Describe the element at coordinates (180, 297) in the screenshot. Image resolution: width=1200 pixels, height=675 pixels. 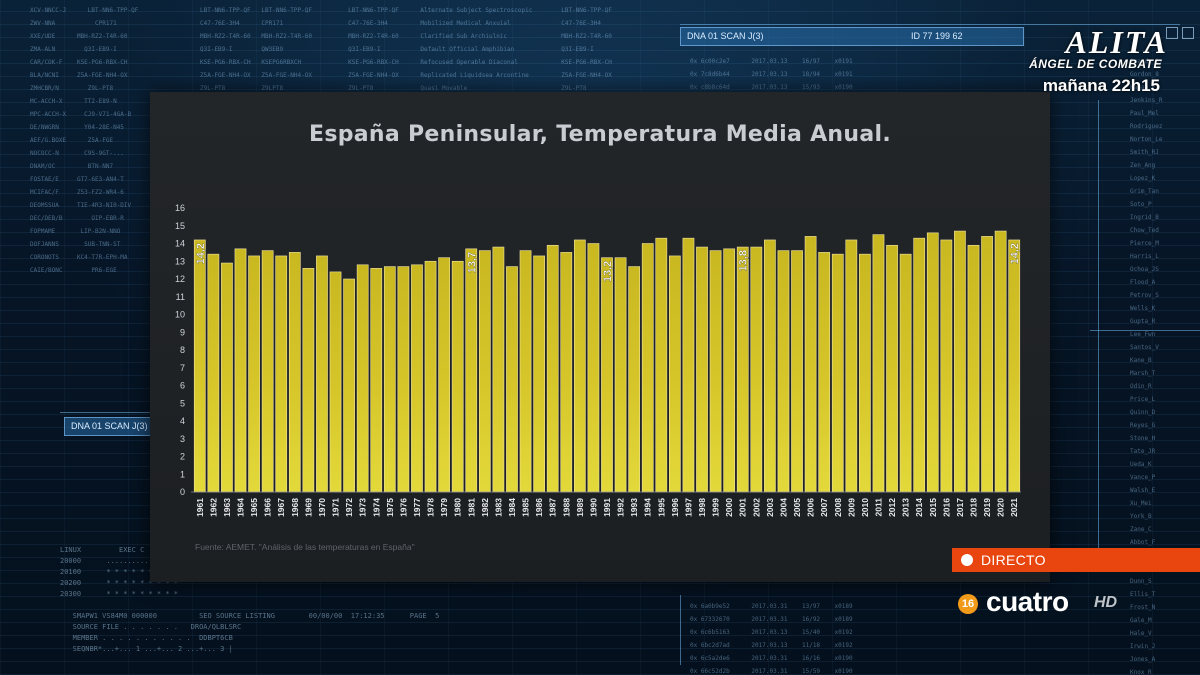
I see `y-tick-label: 11` at that location.